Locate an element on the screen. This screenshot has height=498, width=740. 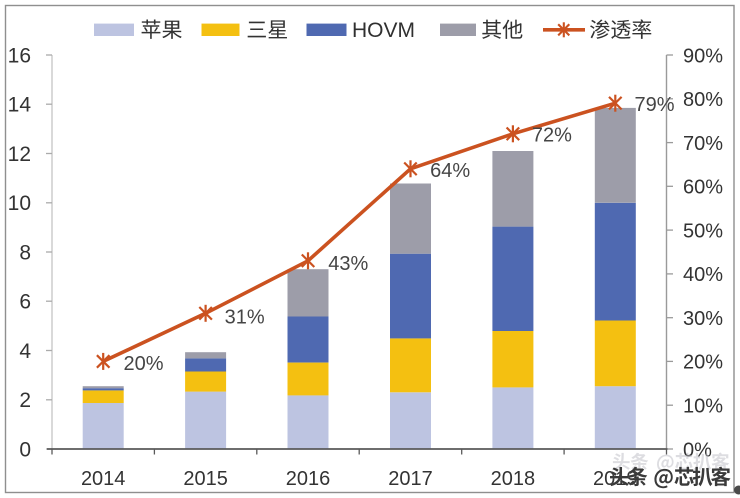
svg-text: 72% is located at coordinates (552, 136).